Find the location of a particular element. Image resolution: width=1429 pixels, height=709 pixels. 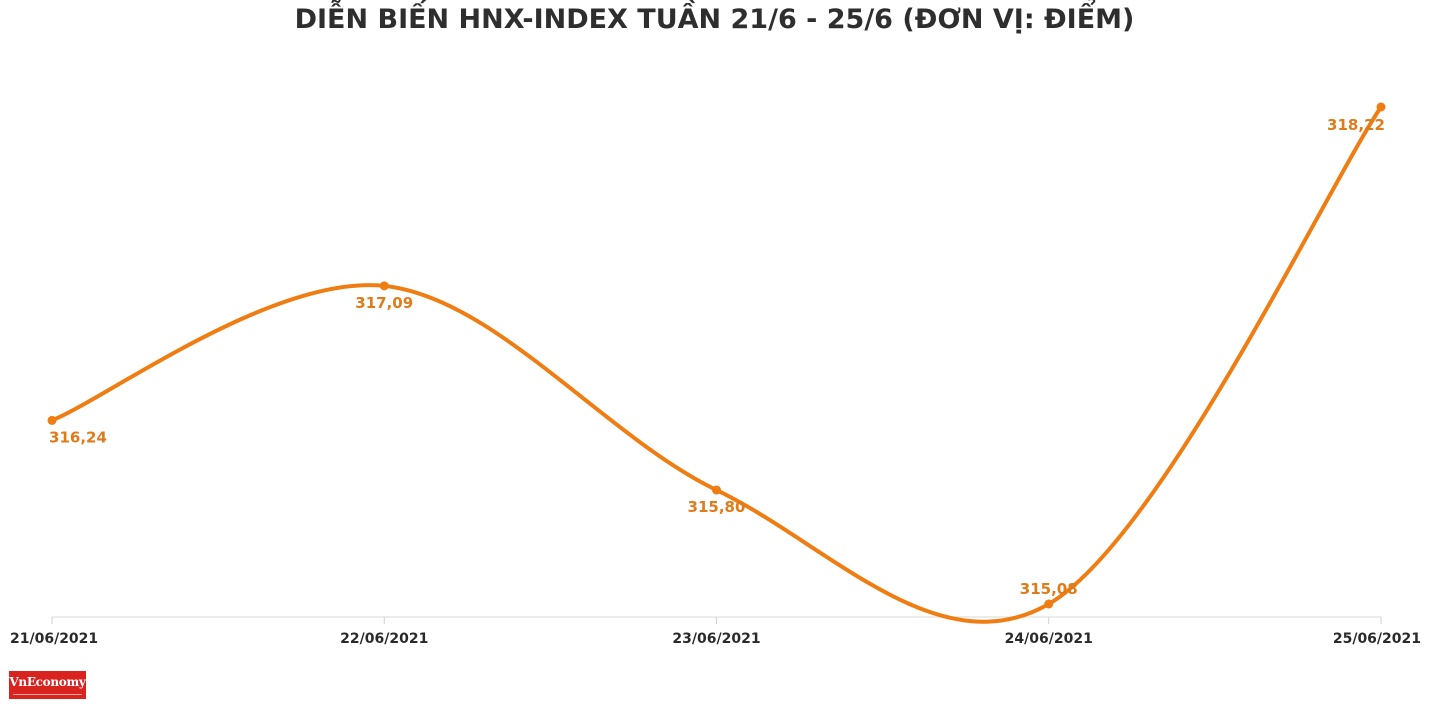

data-label: 318,22 is located at coordinates (1356, 125).